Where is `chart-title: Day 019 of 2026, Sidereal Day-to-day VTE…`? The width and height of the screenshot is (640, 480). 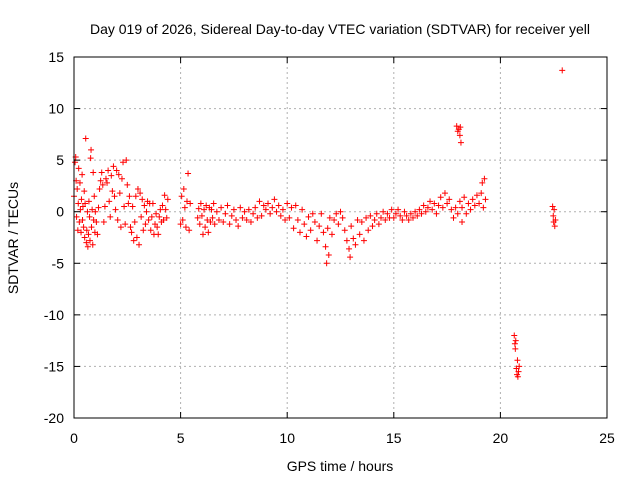 chart-title: Day 019 of 2026, Sidereal Day-to-day VTE… is located at coordinates (340, 29).